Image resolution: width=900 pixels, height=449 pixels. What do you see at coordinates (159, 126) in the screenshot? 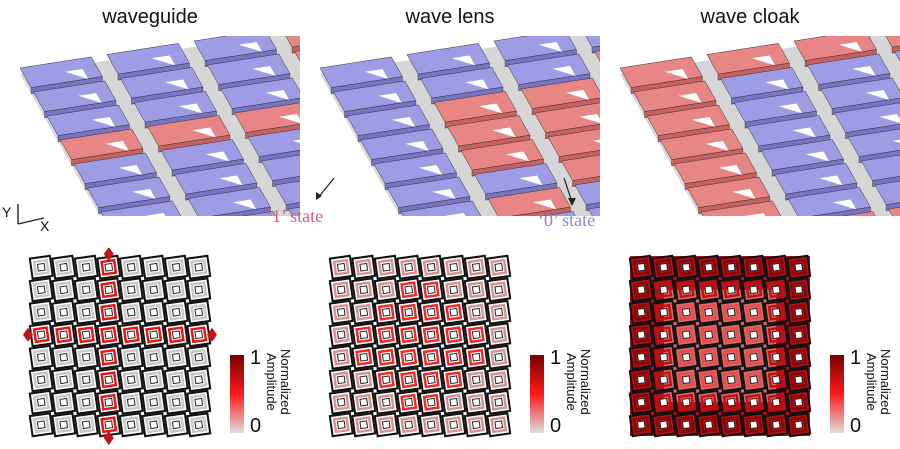
I see `metasurface-waveguide-3d` at bounding box center [159, 126].